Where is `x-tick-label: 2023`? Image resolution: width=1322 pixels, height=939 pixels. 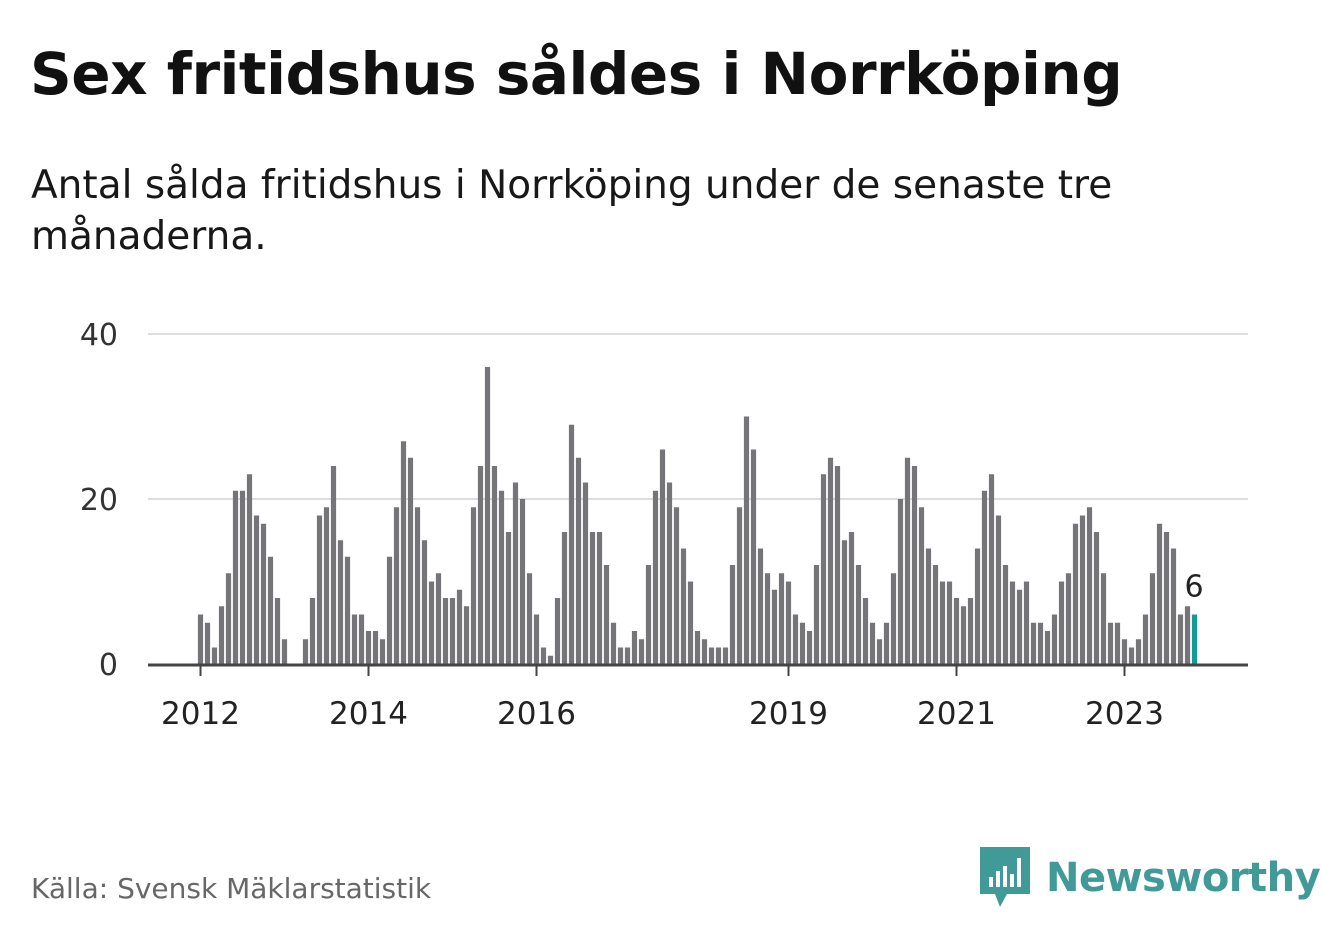
x-tick-label: 2023 is located at coordinates (1124, 714).